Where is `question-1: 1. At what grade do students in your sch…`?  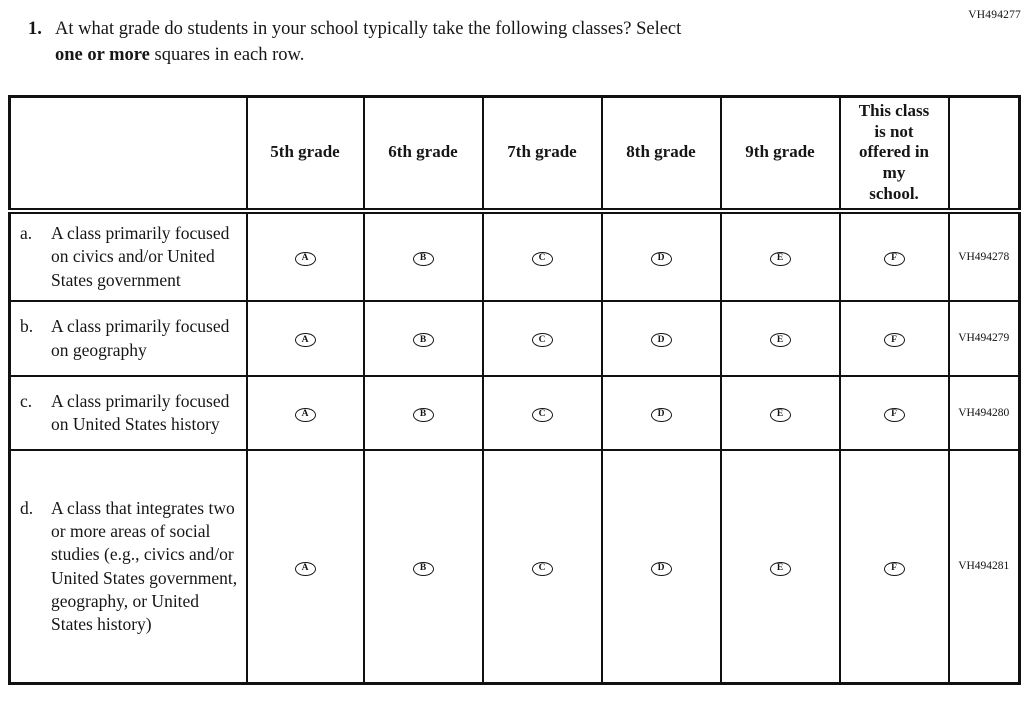 question-1: 1. At what grade do students in your sch… is located at coordinates (468, 42).